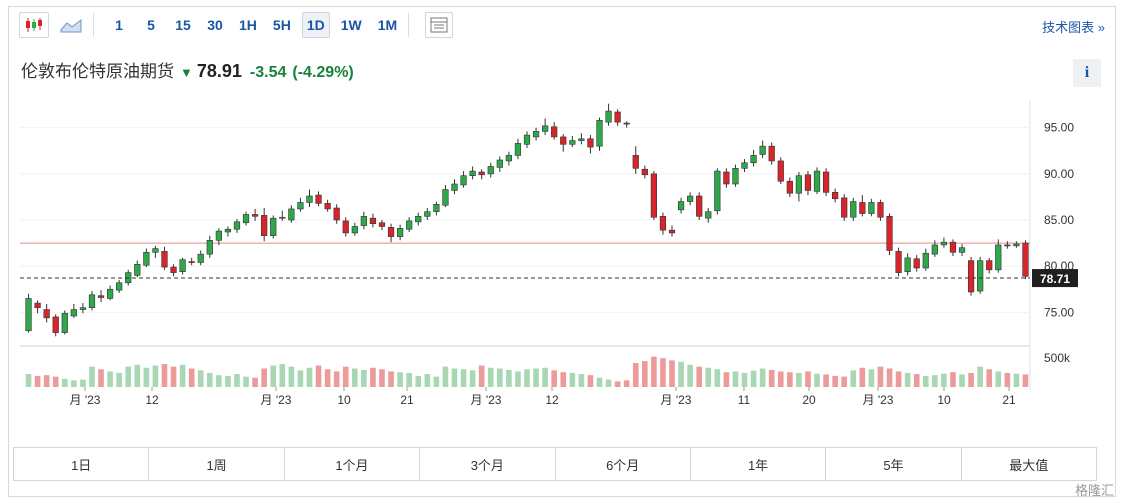  I want to click on interval-button-1: 1, so click(119, 25).